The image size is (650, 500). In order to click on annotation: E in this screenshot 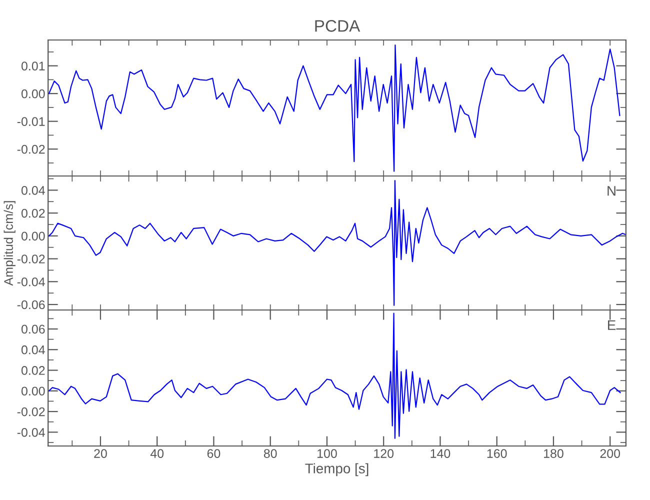, I will do `click(612, 325)`.